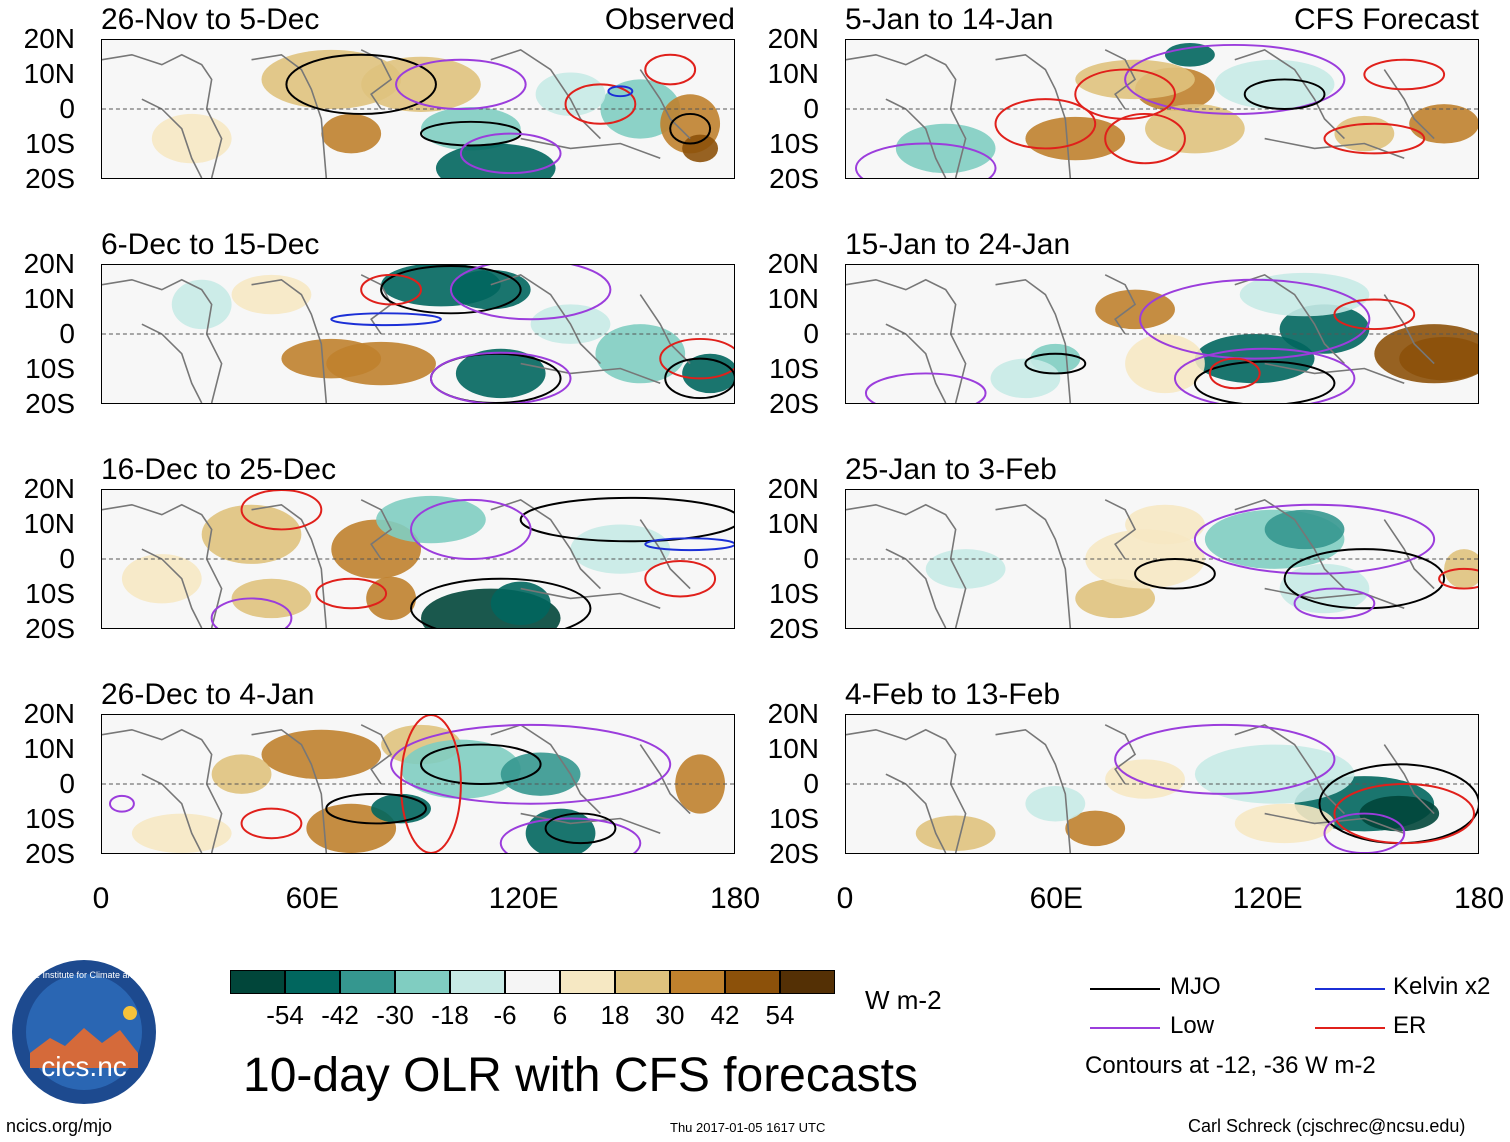  Describe the element at coordinates (949, 19) in the screenshot. I see `panel-title: 5-Jan to 14-Jan` at that location.